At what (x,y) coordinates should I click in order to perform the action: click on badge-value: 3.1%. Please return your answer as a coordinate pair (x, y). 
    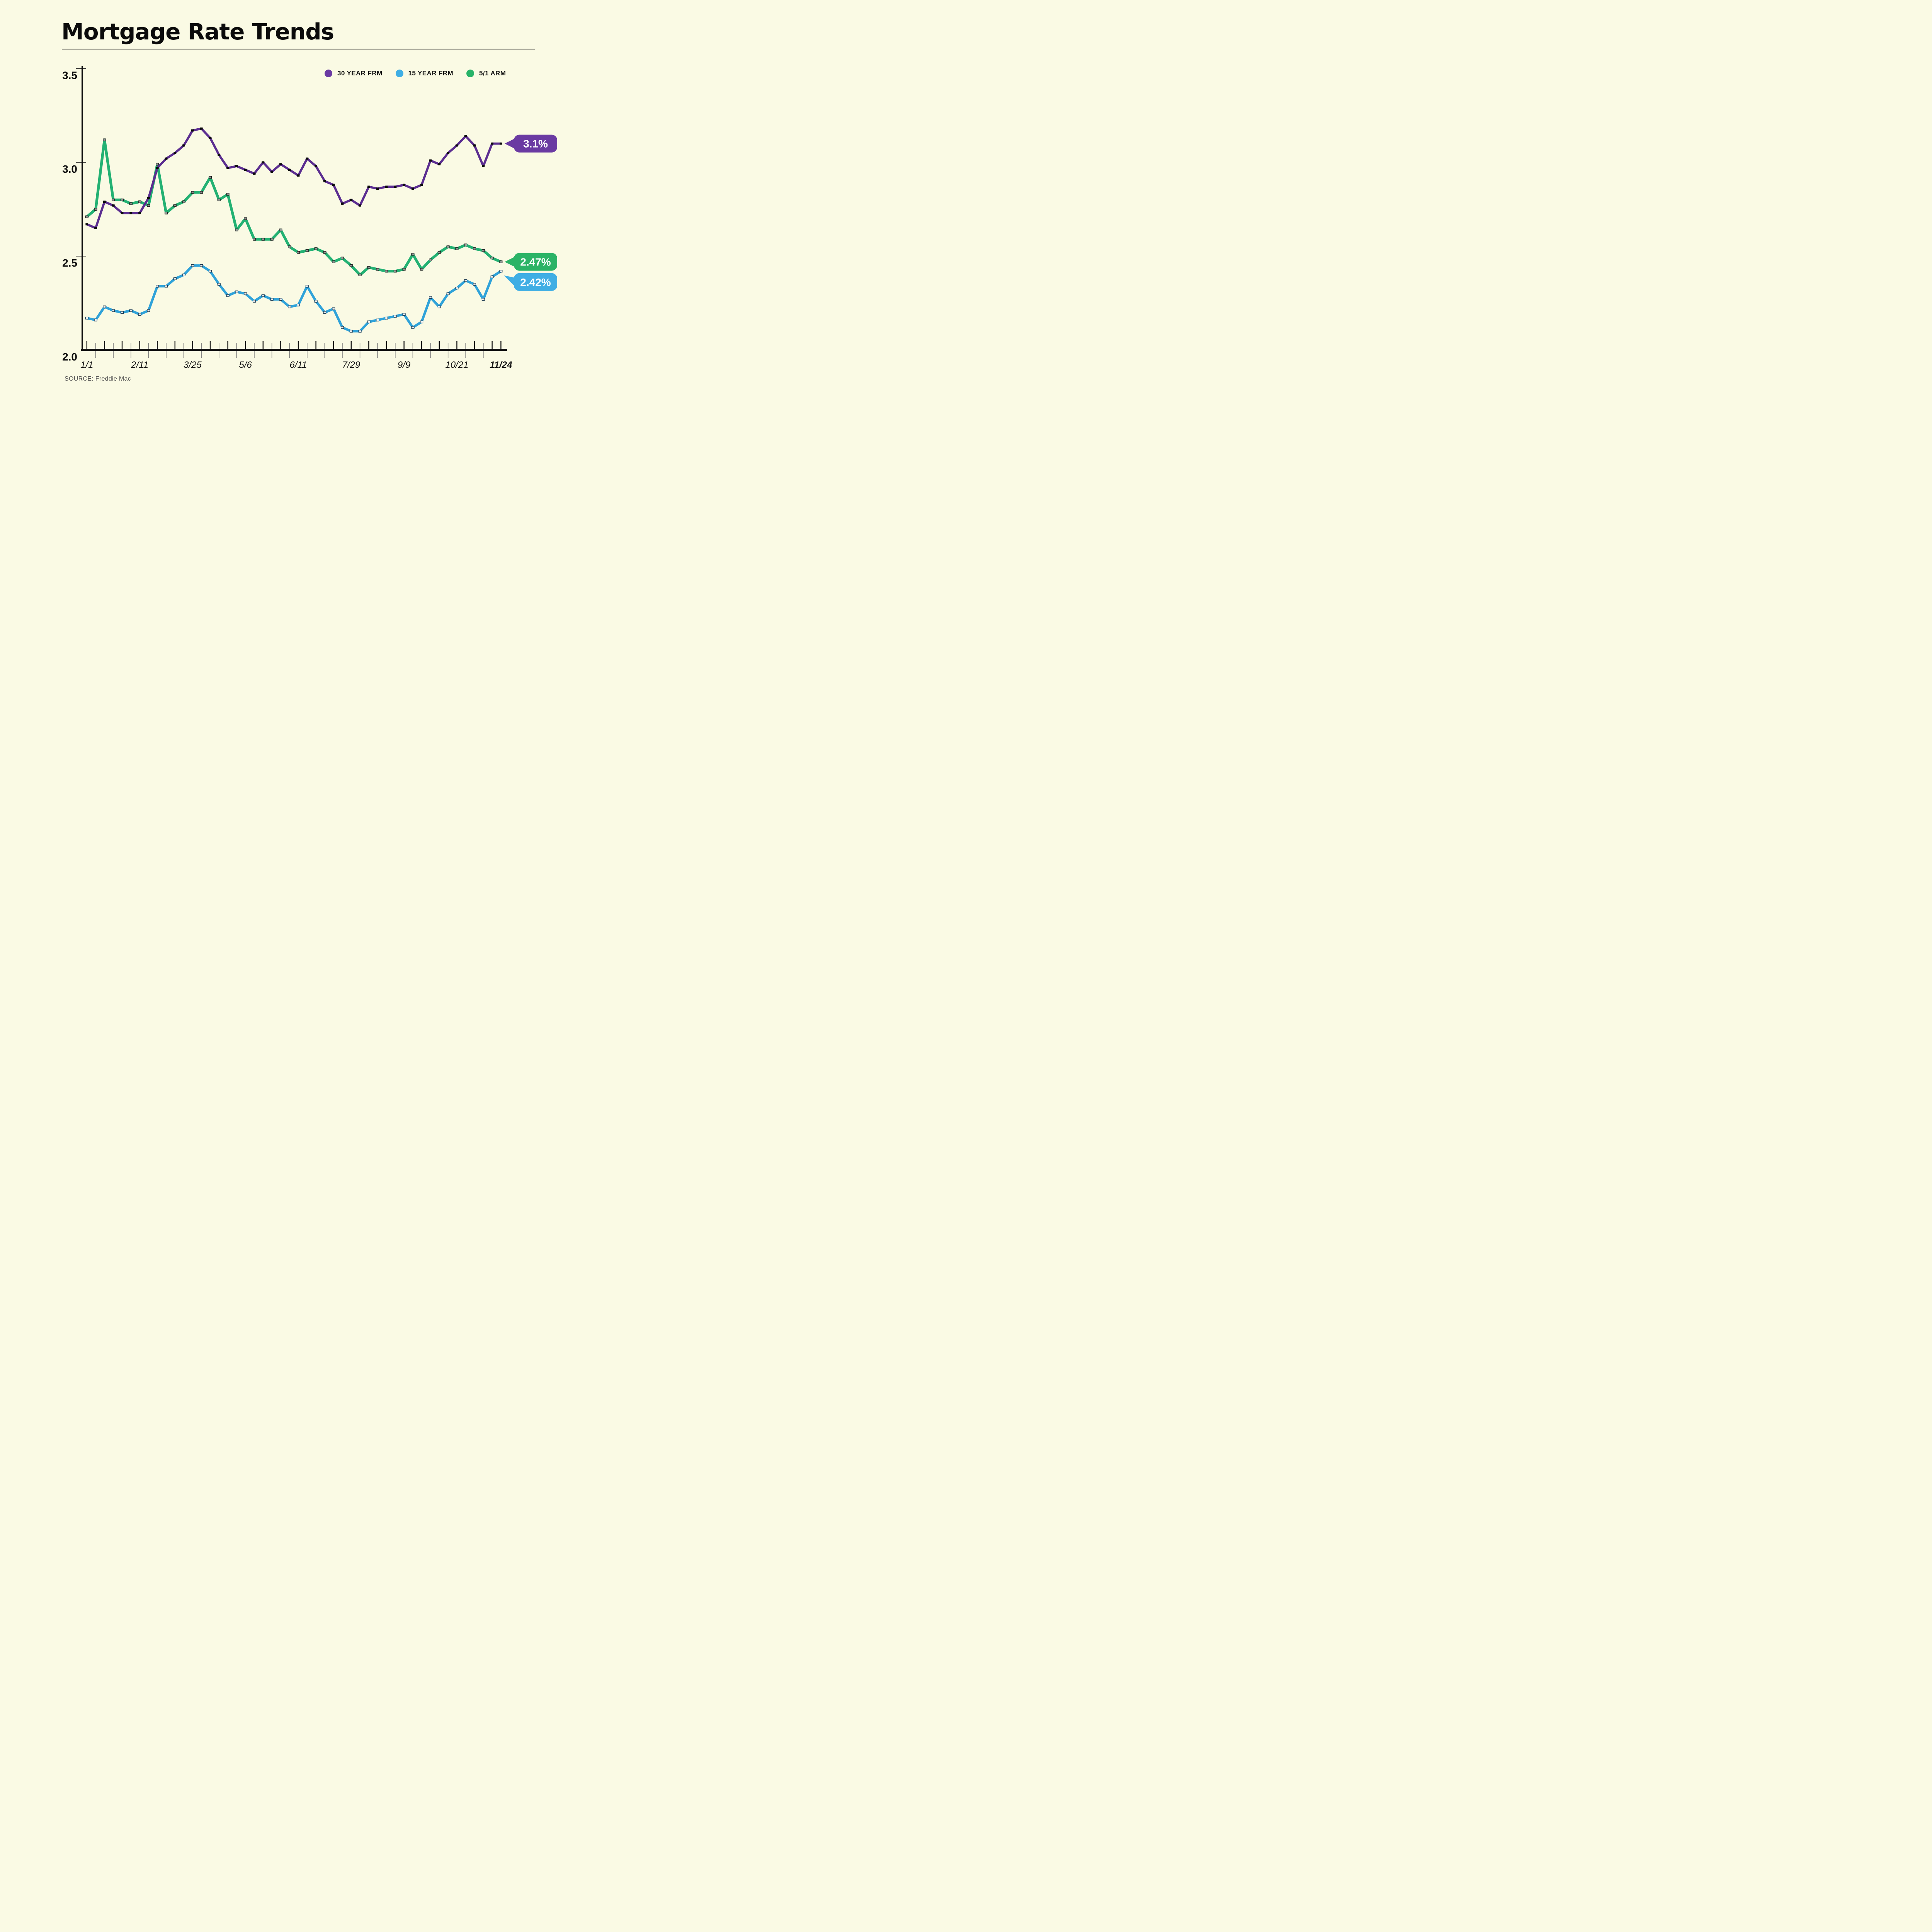
    Looking at the image, I should click on (535, 144).